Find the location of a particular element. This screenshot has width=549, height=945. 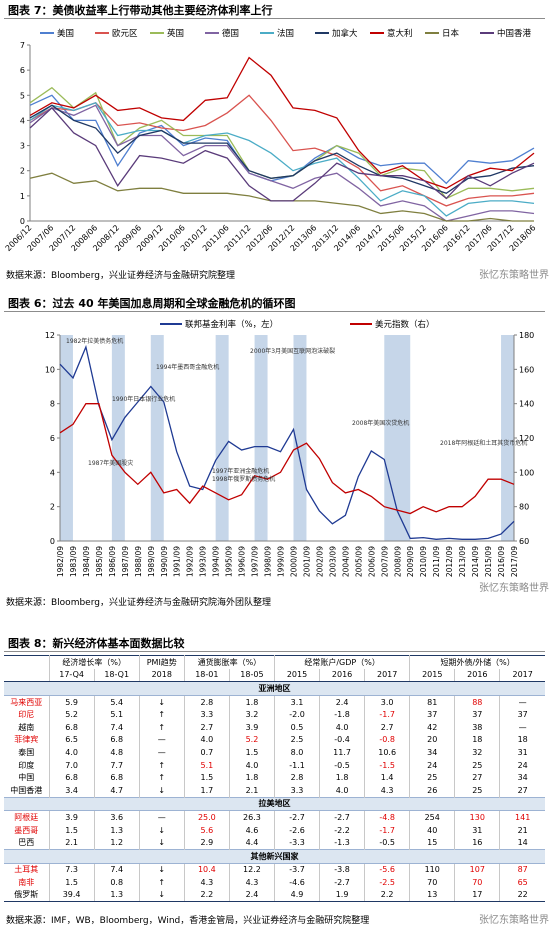

value-cell: 12.2 is located at coordinates (252, 870).